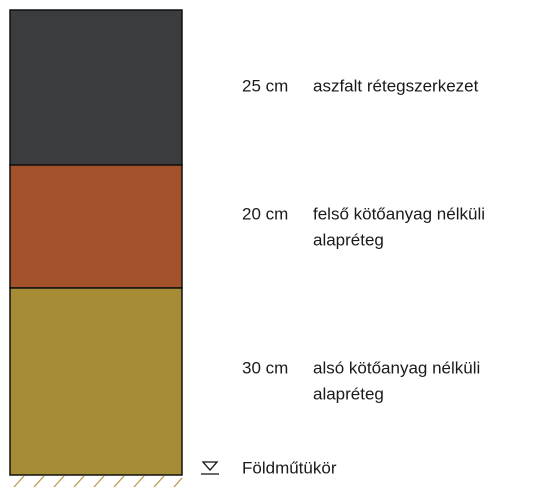 The height and width of the screenshot is (489, 535). Describe the element at coordinates (289, 467) in the screenshot. I see `ground-label: Földműtükör` at that location.